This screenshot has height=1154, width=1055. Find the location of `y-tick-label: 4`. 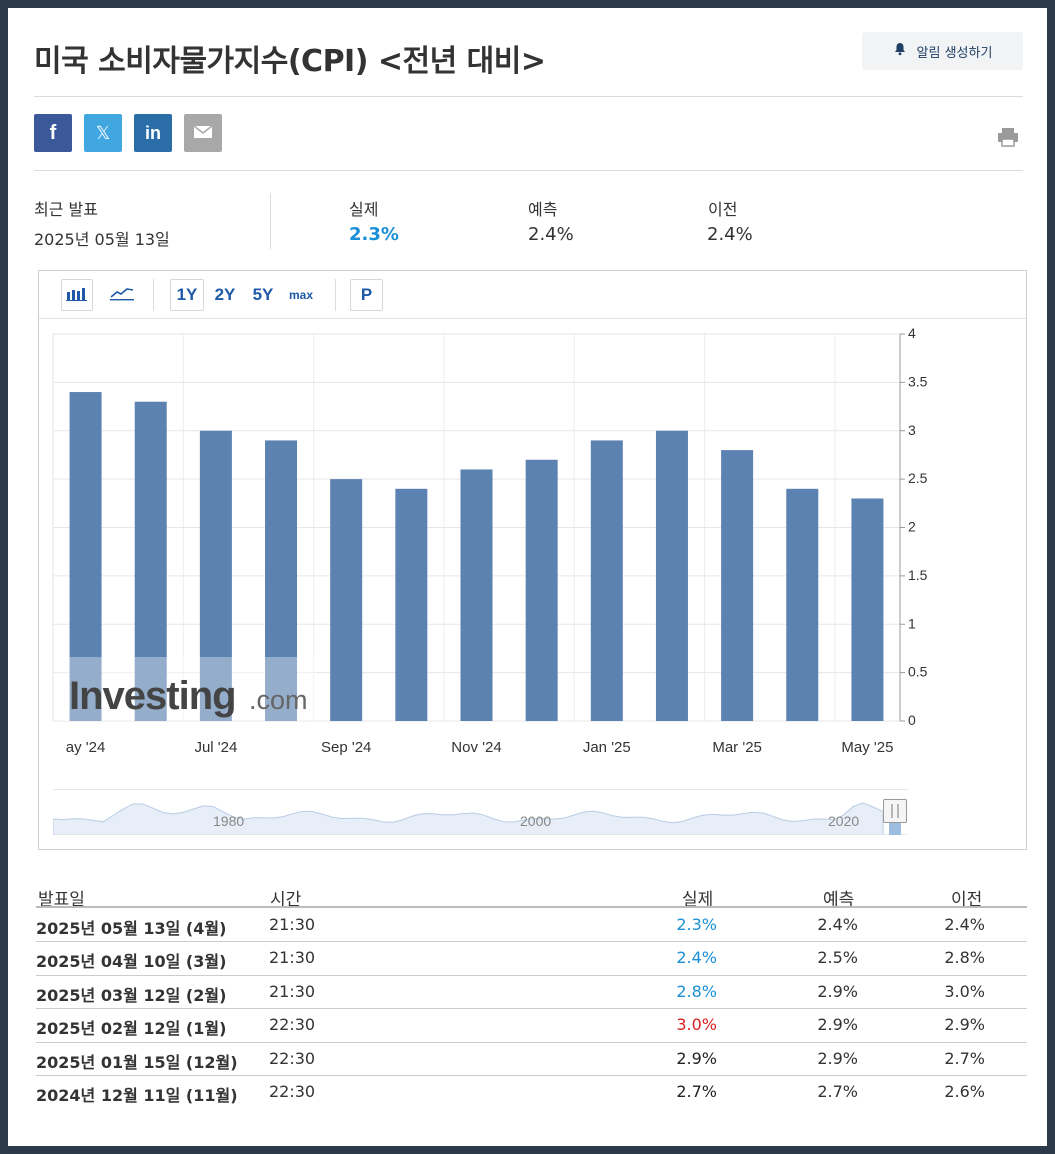

y-tick-label: 4 is located at coordinates (912, 333).